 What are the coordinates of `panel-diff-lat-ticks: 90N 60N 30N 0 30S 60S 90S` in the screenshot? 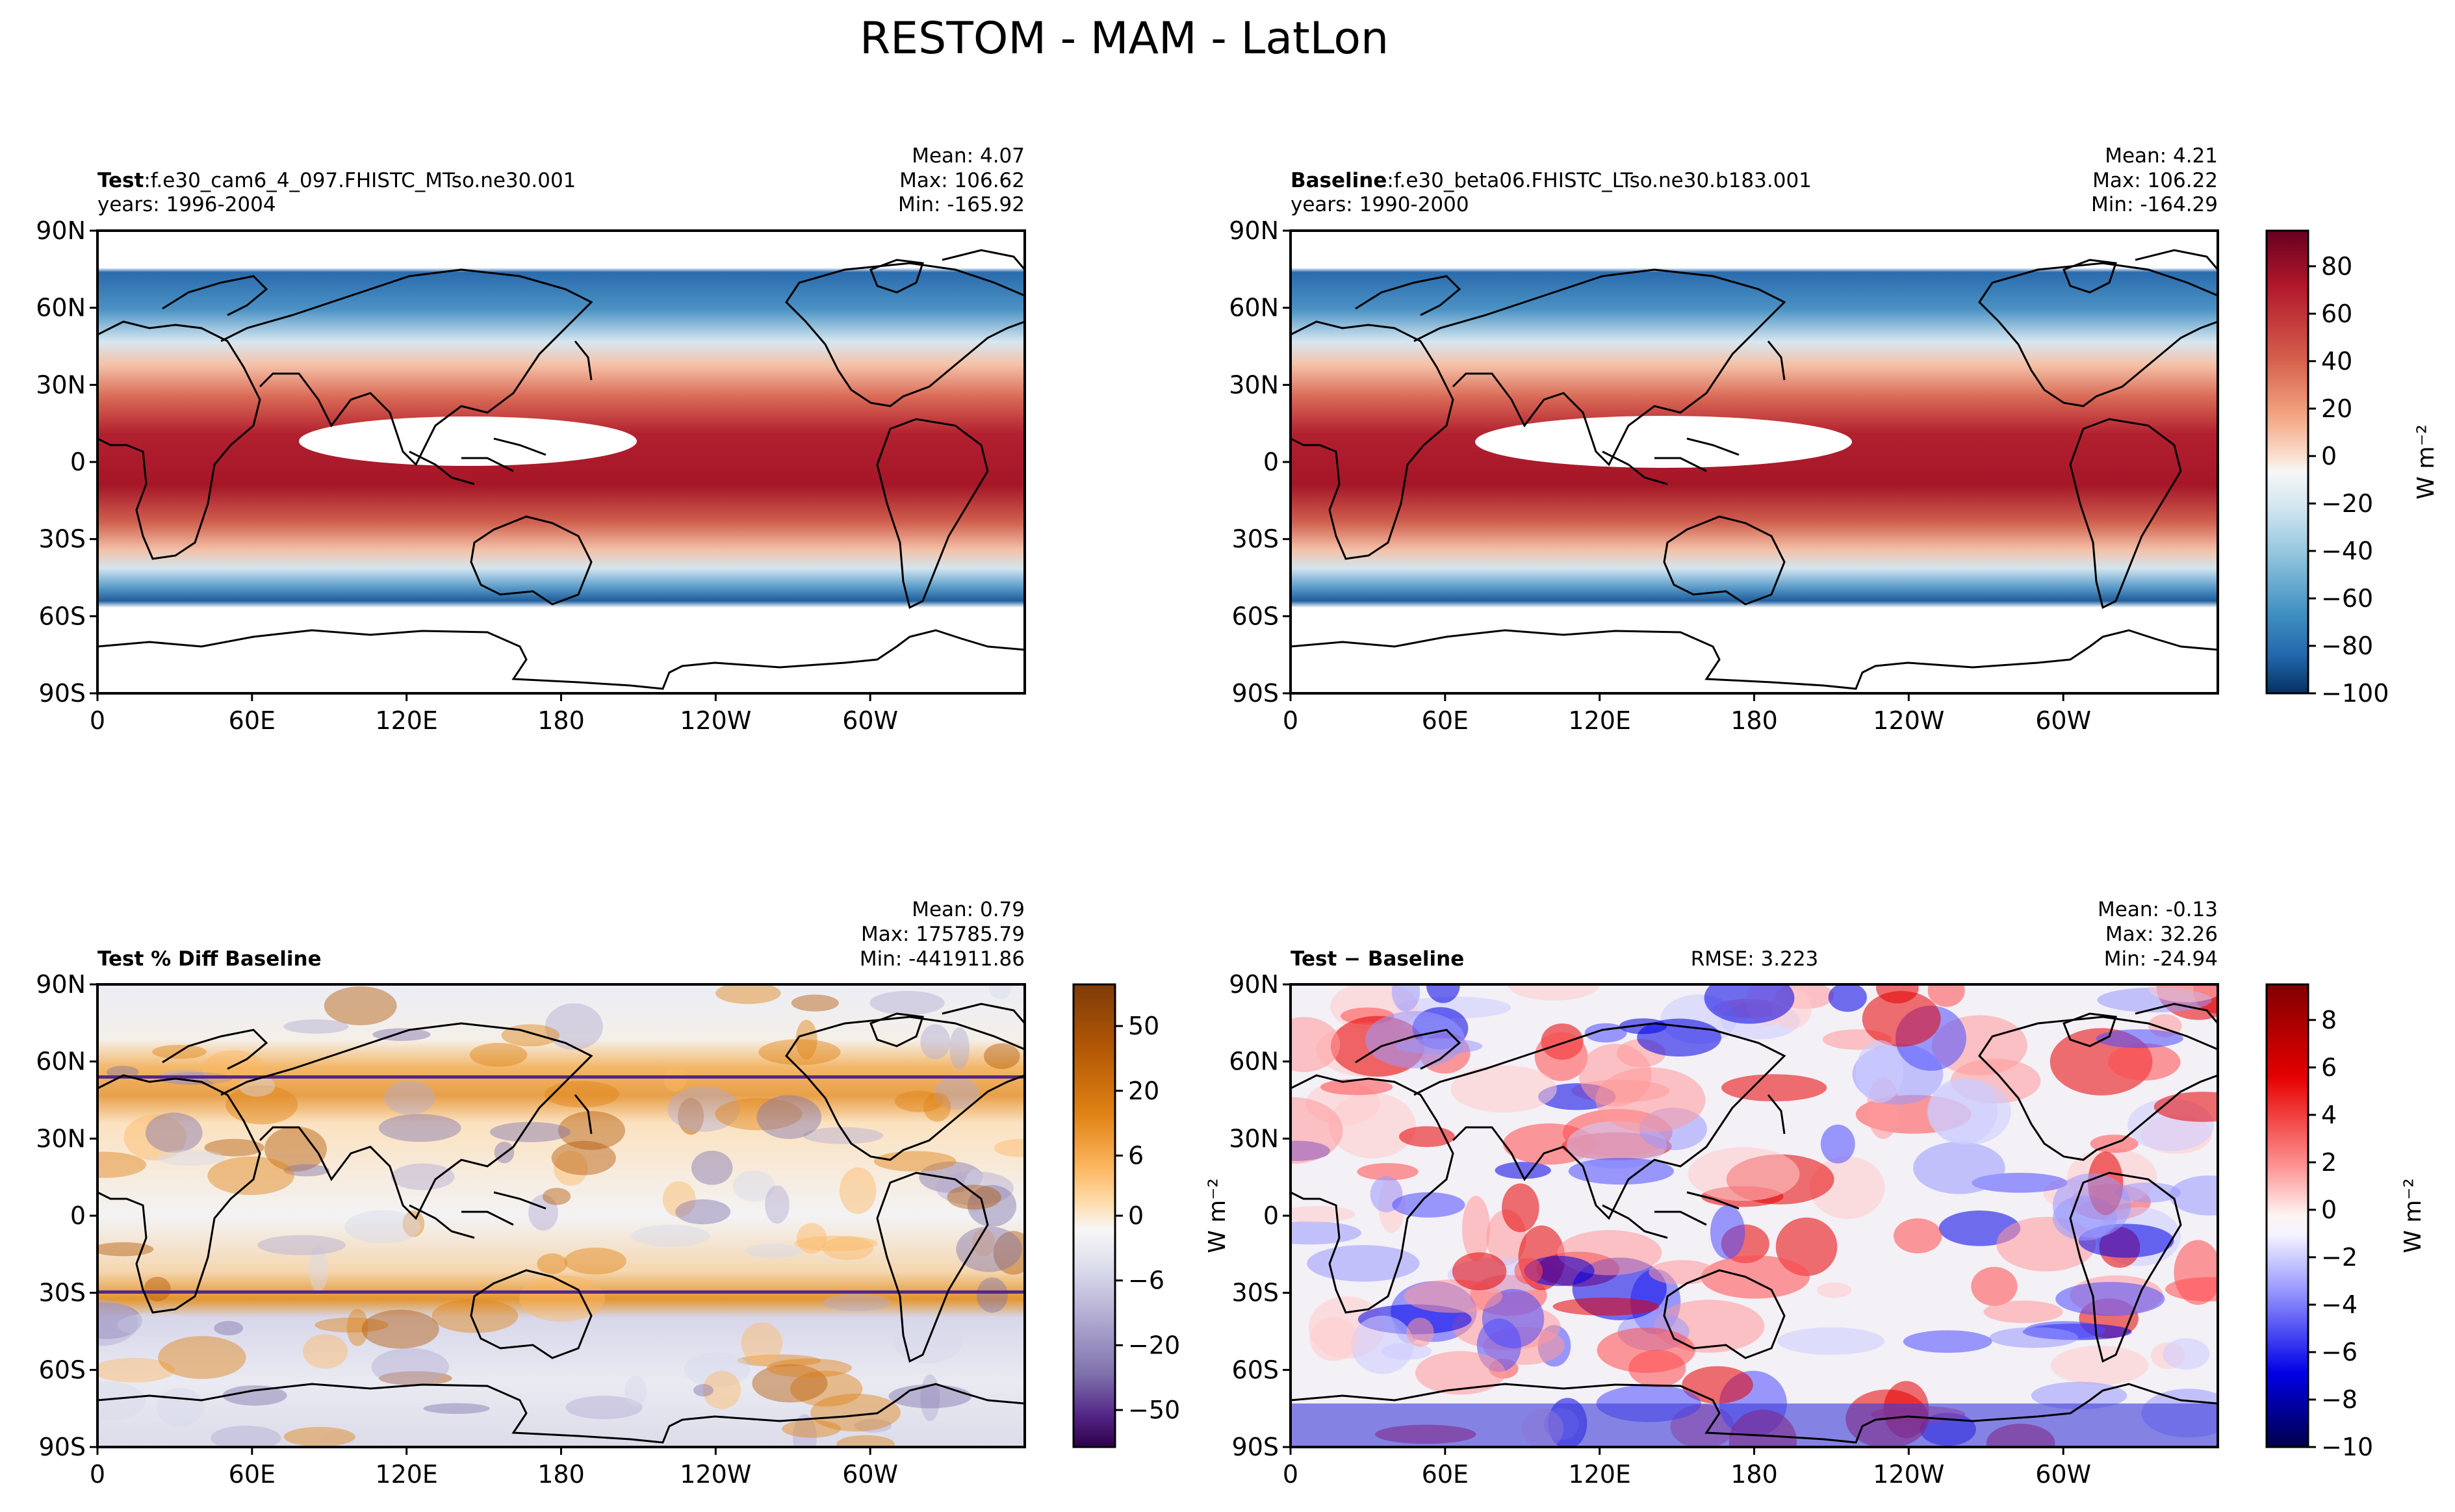 It's located at (1260, 1215).